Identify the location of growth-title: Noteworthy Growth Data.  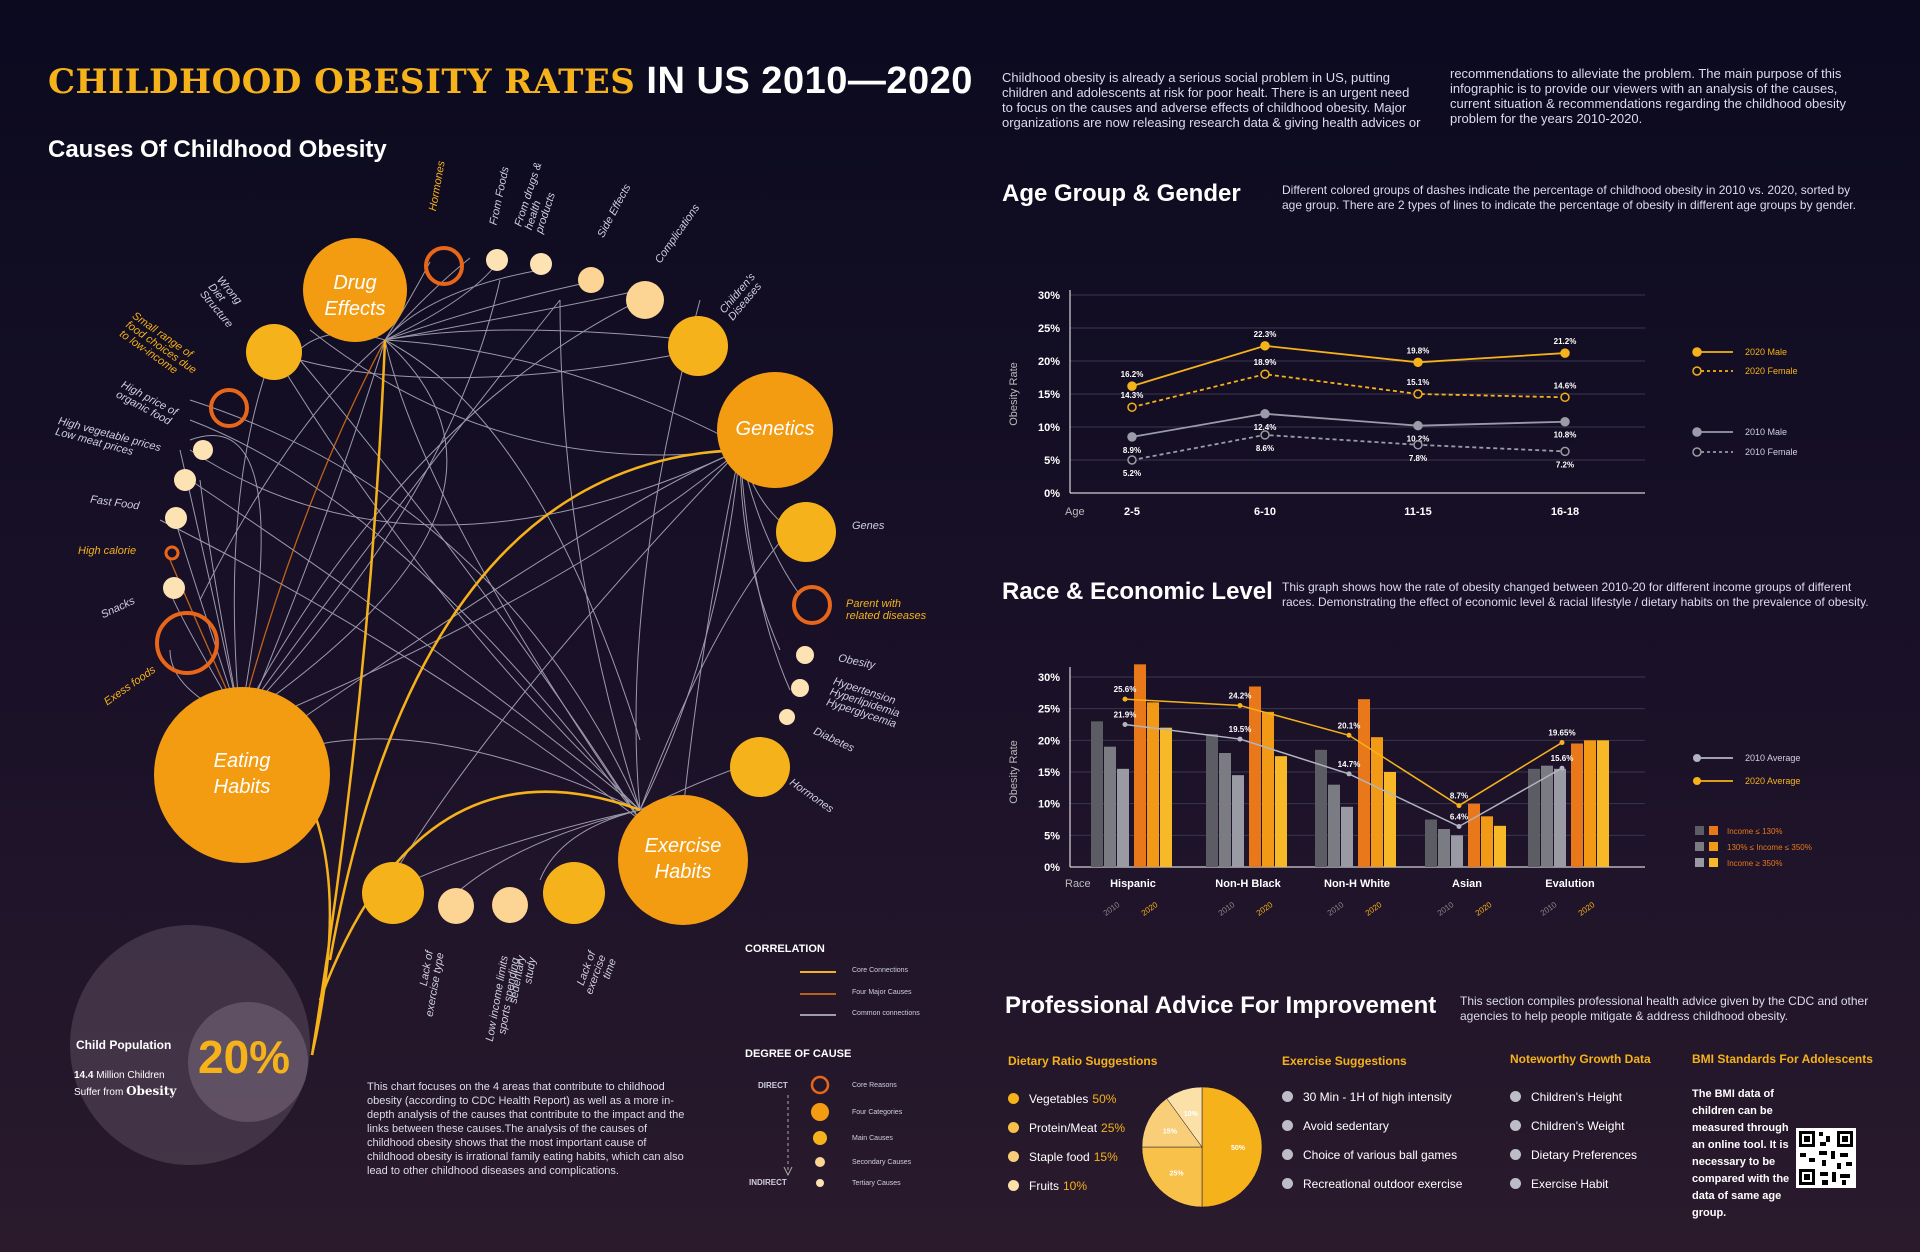
(1580, 1059).